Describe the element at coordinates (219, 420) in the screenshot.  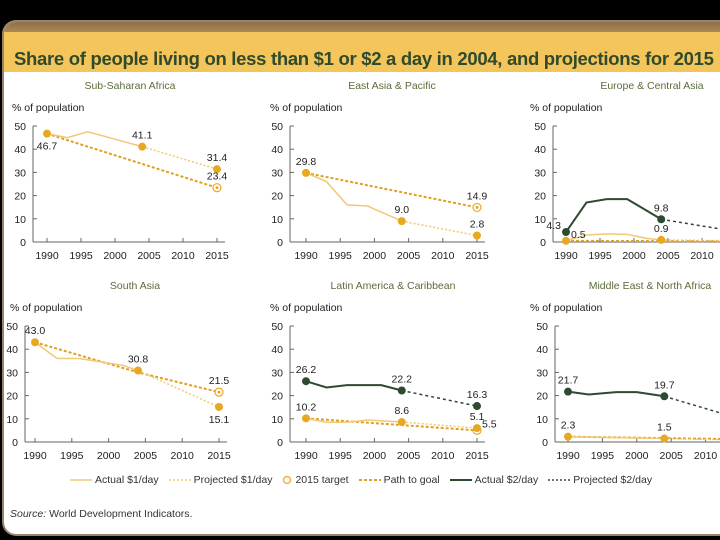
I see `data-label: 15.1` at that location.